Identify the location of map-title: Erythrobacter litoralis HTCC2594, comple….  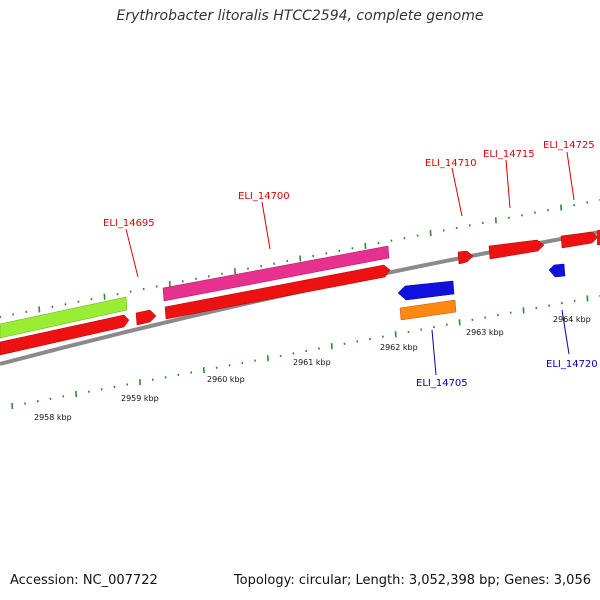
(300, 16).